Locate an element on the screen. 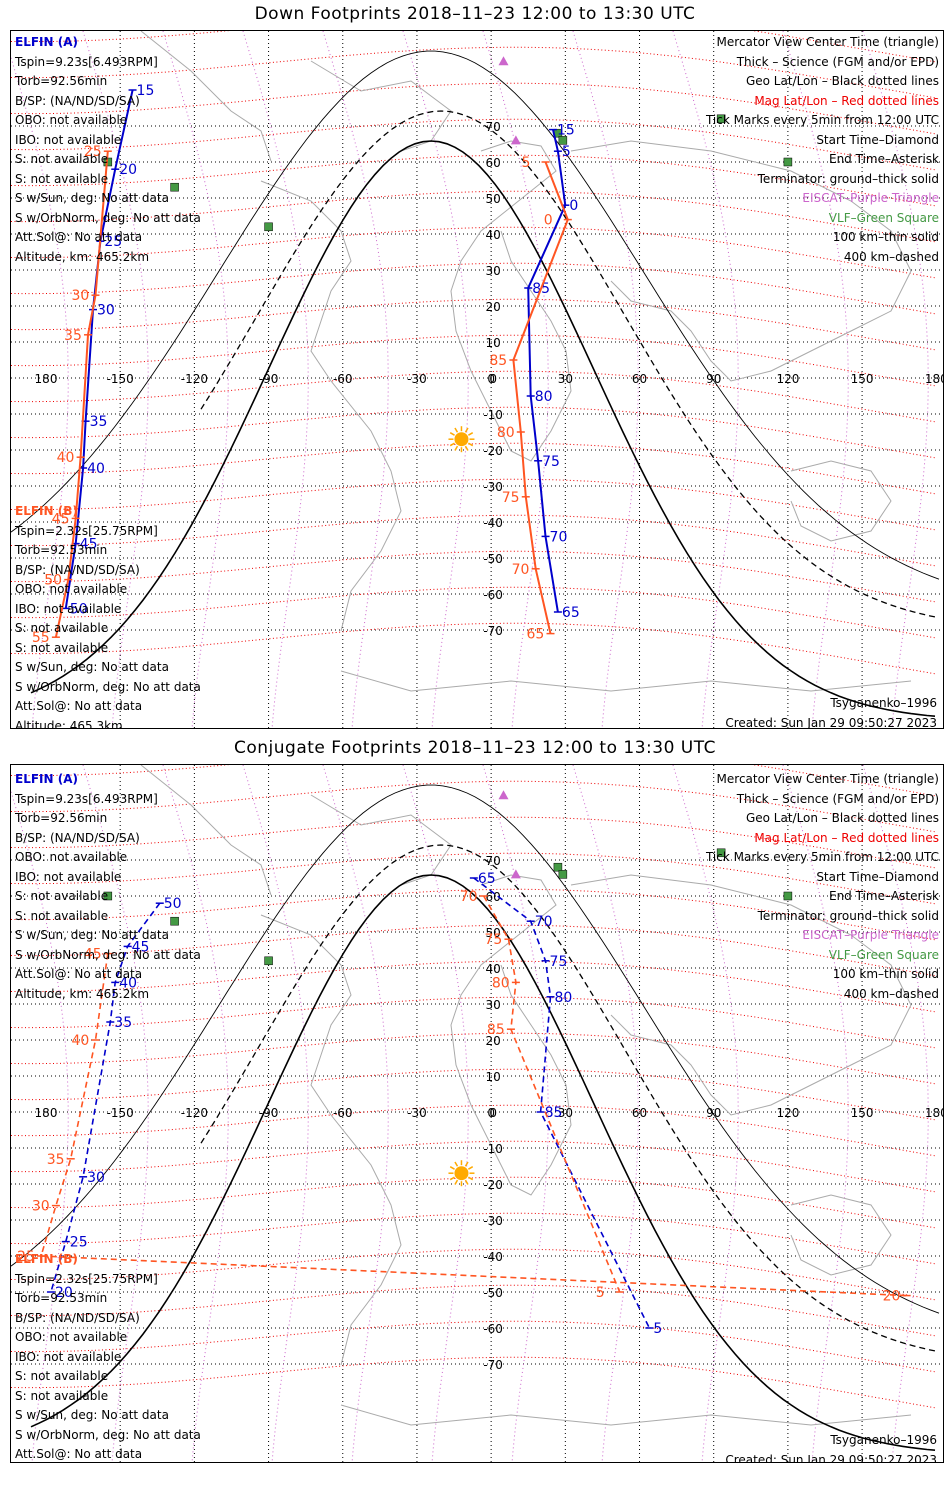  legend-item: Tick Marks every 5min from 12:00 UTC is located at coordinates (822, 120).